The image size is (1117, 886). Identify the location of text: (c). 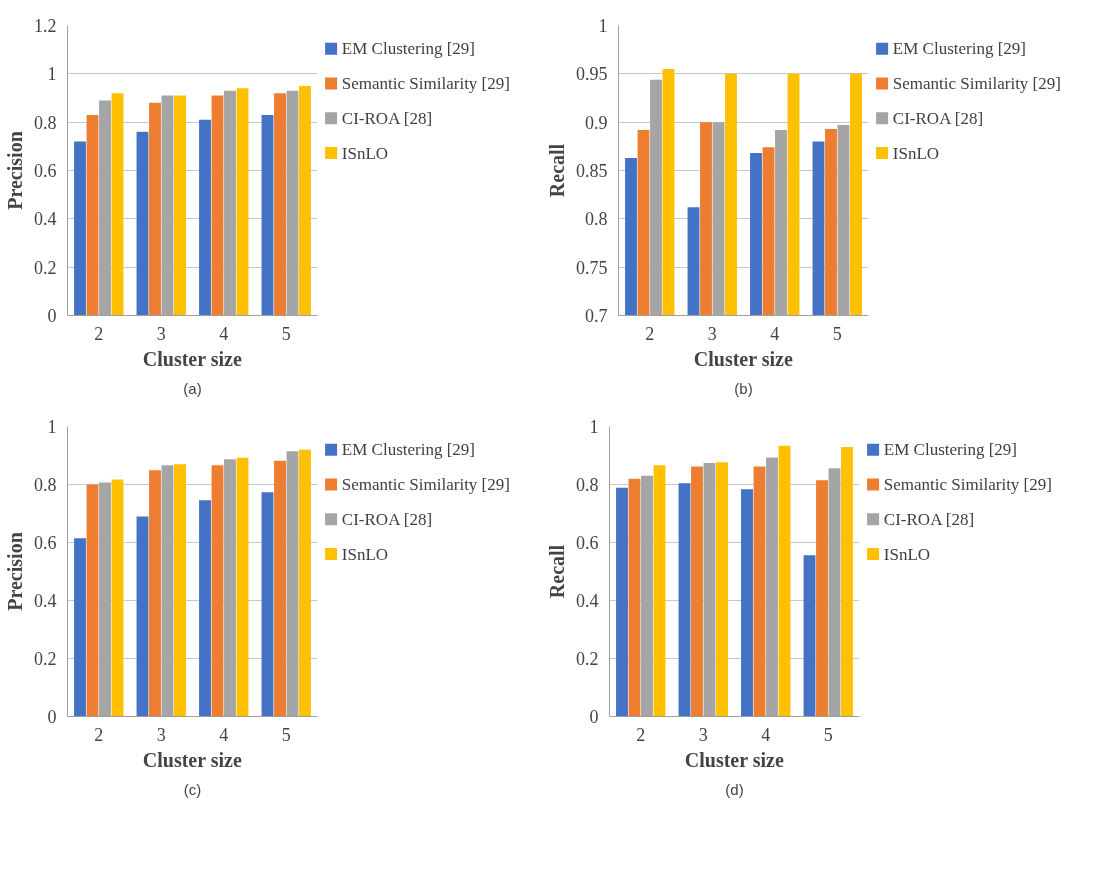
(192, 789).